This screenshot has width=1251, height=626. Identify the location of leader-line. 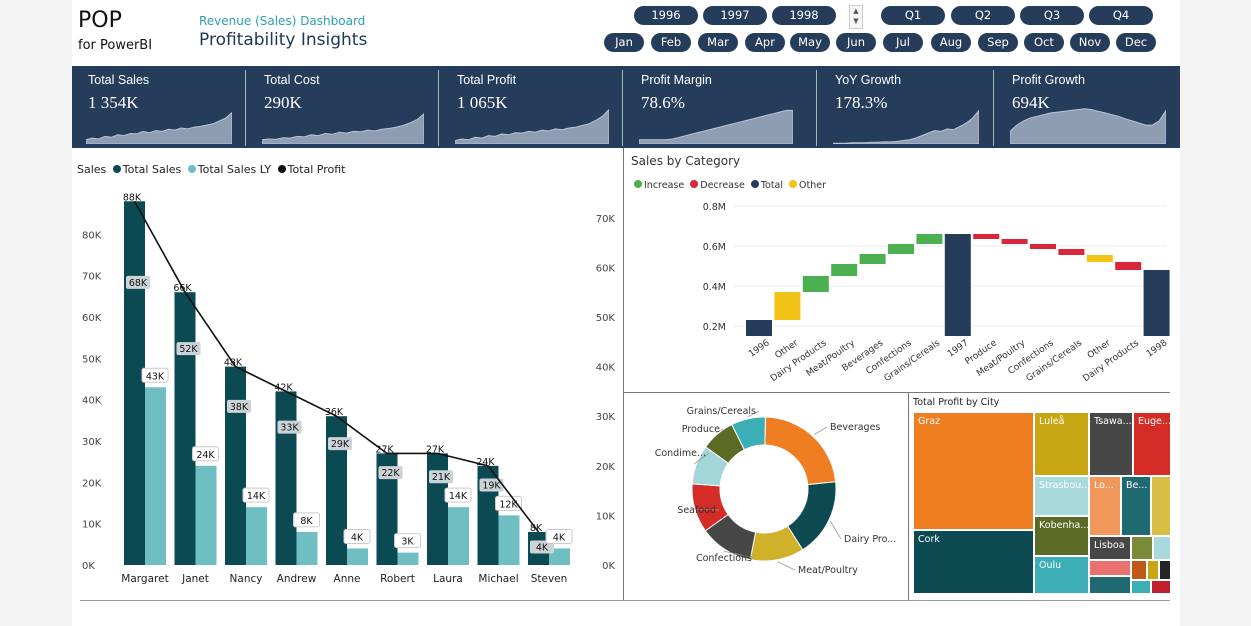
(719, 430).